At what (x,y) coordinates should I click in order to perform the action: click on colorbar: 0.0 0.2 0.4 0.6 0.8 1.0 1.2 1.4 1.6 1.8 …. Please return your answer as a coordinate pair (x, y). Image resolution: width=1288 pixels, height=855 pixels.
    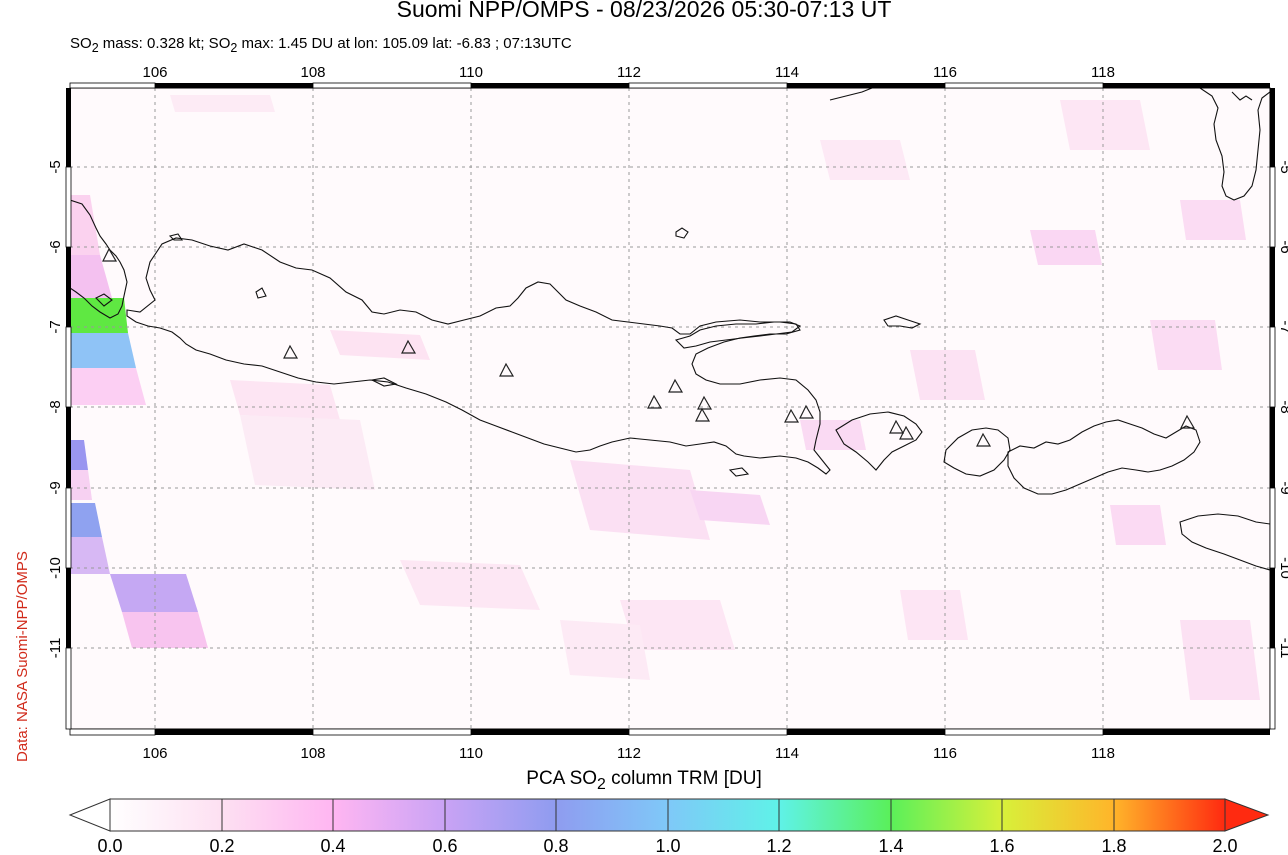
    Looking at the image, I should click on (669, 826).